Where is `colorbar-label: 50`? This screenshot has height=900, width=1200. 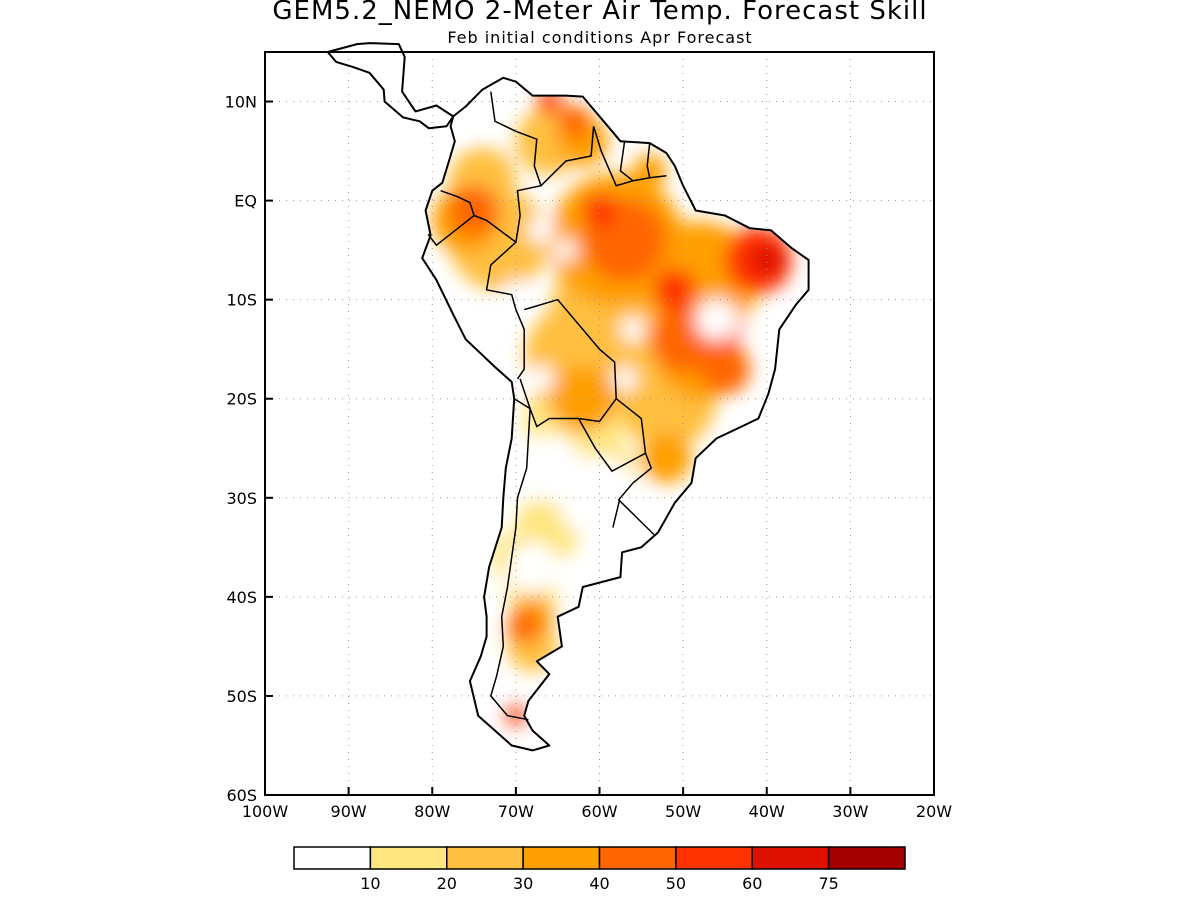
colorbar-label: 50 is located at coordinates (676, 883).